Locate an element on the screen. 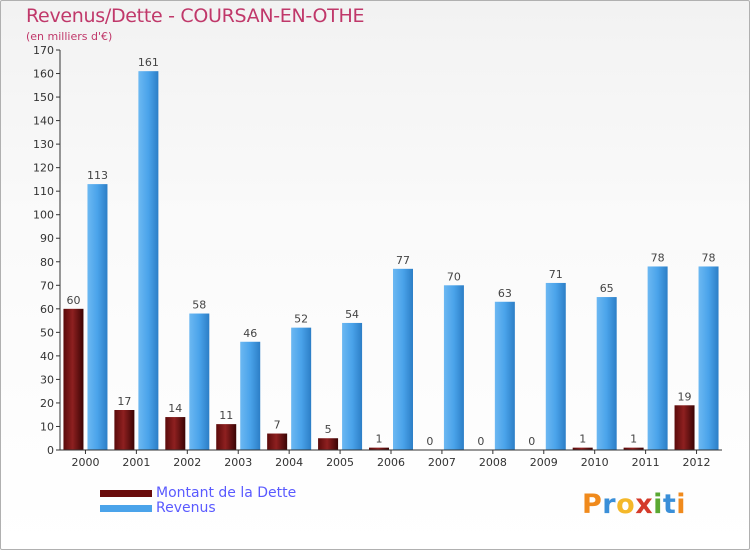  data-label: 14 is located at coordinates (175, 408).